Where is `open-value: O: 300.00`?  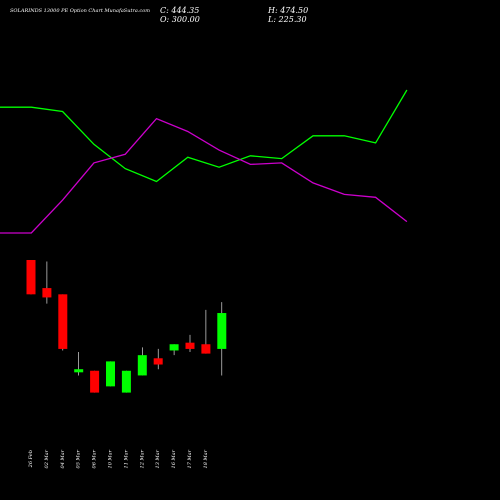
open-value: O: 300.00 is located at coordinates (180, 19).